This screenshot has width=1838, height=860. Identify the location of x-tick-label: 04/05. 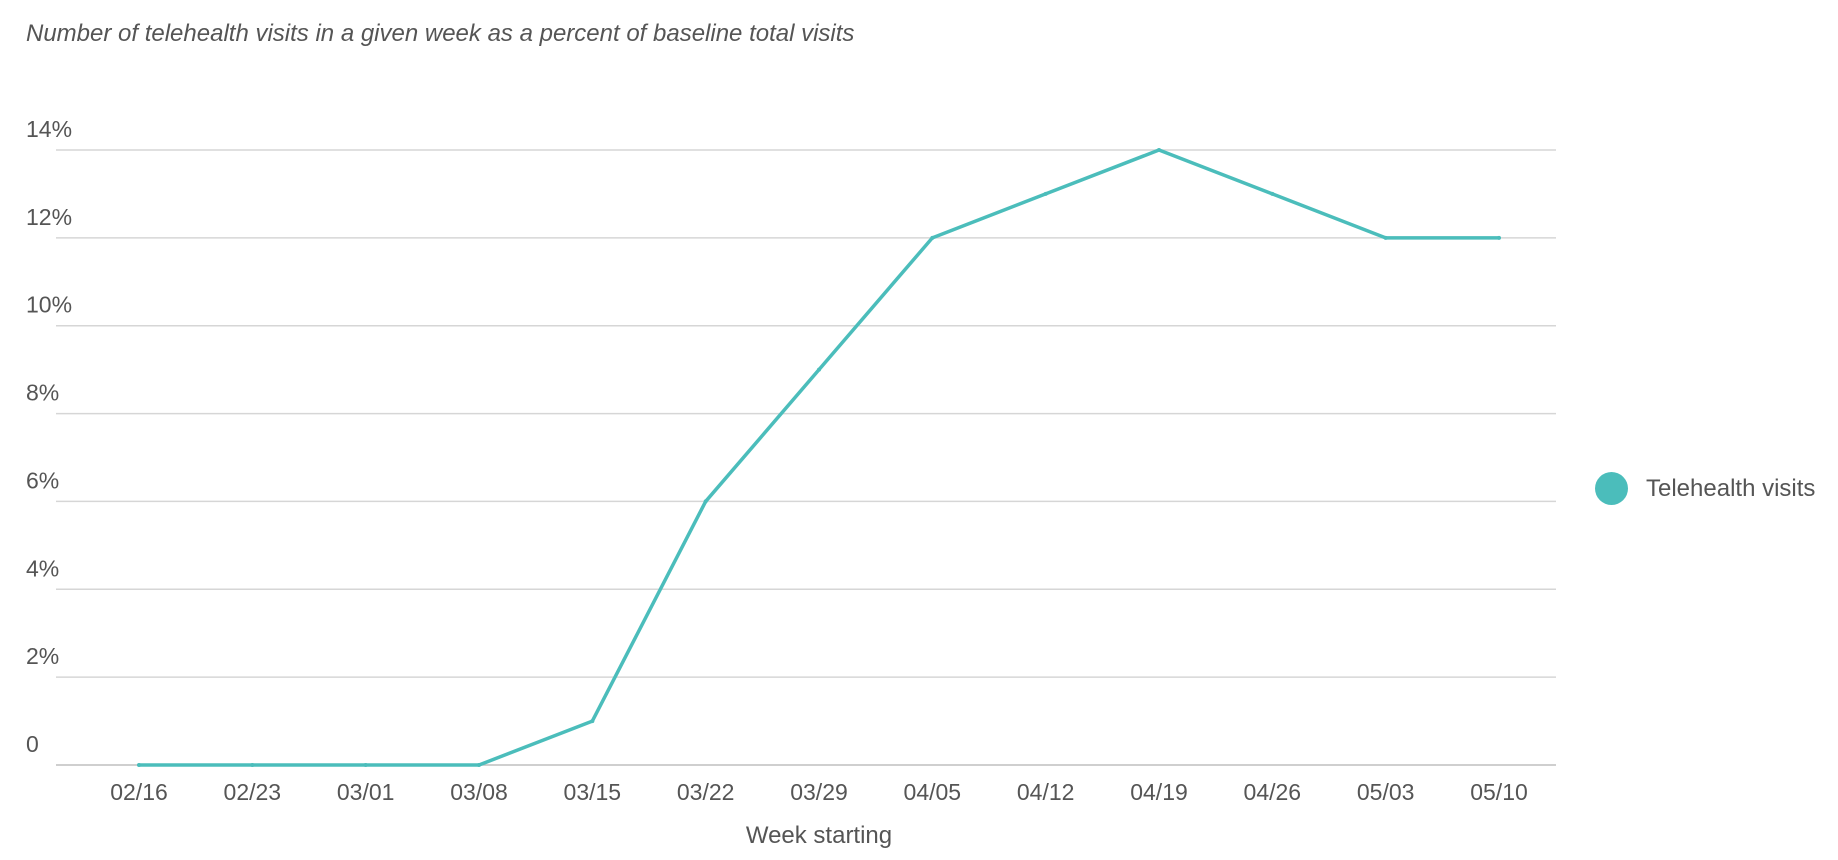
(933, 792).